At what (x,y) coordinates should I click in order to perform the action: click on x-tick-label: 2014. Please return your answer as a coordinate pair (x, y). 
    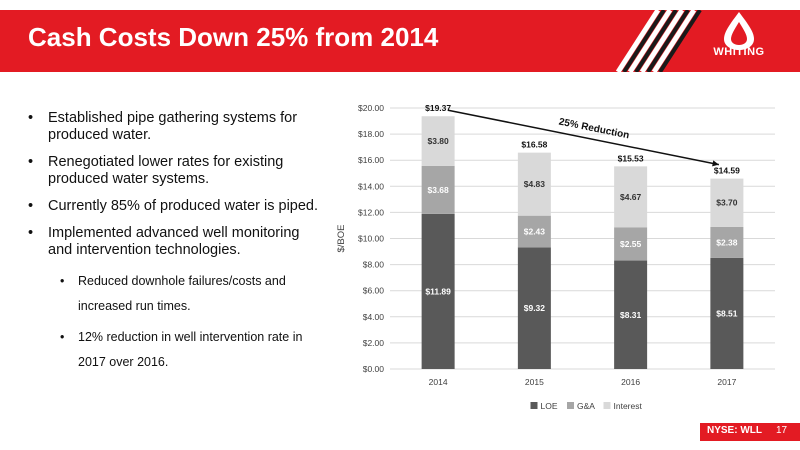
    Looking at the image, I should click on (438, 382).